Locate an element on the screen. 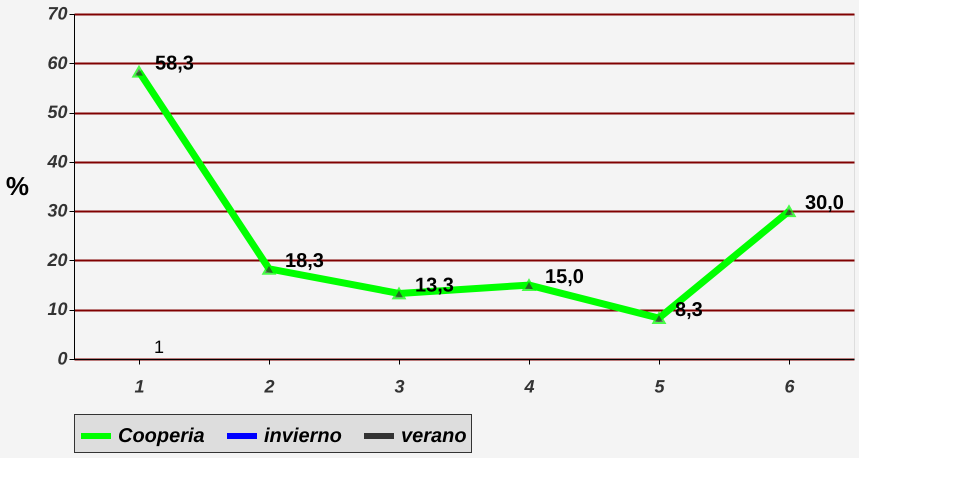 The width and height of the screenshot is (955, 500). y-tick-label: 0 is located at coordinates (62, 358).